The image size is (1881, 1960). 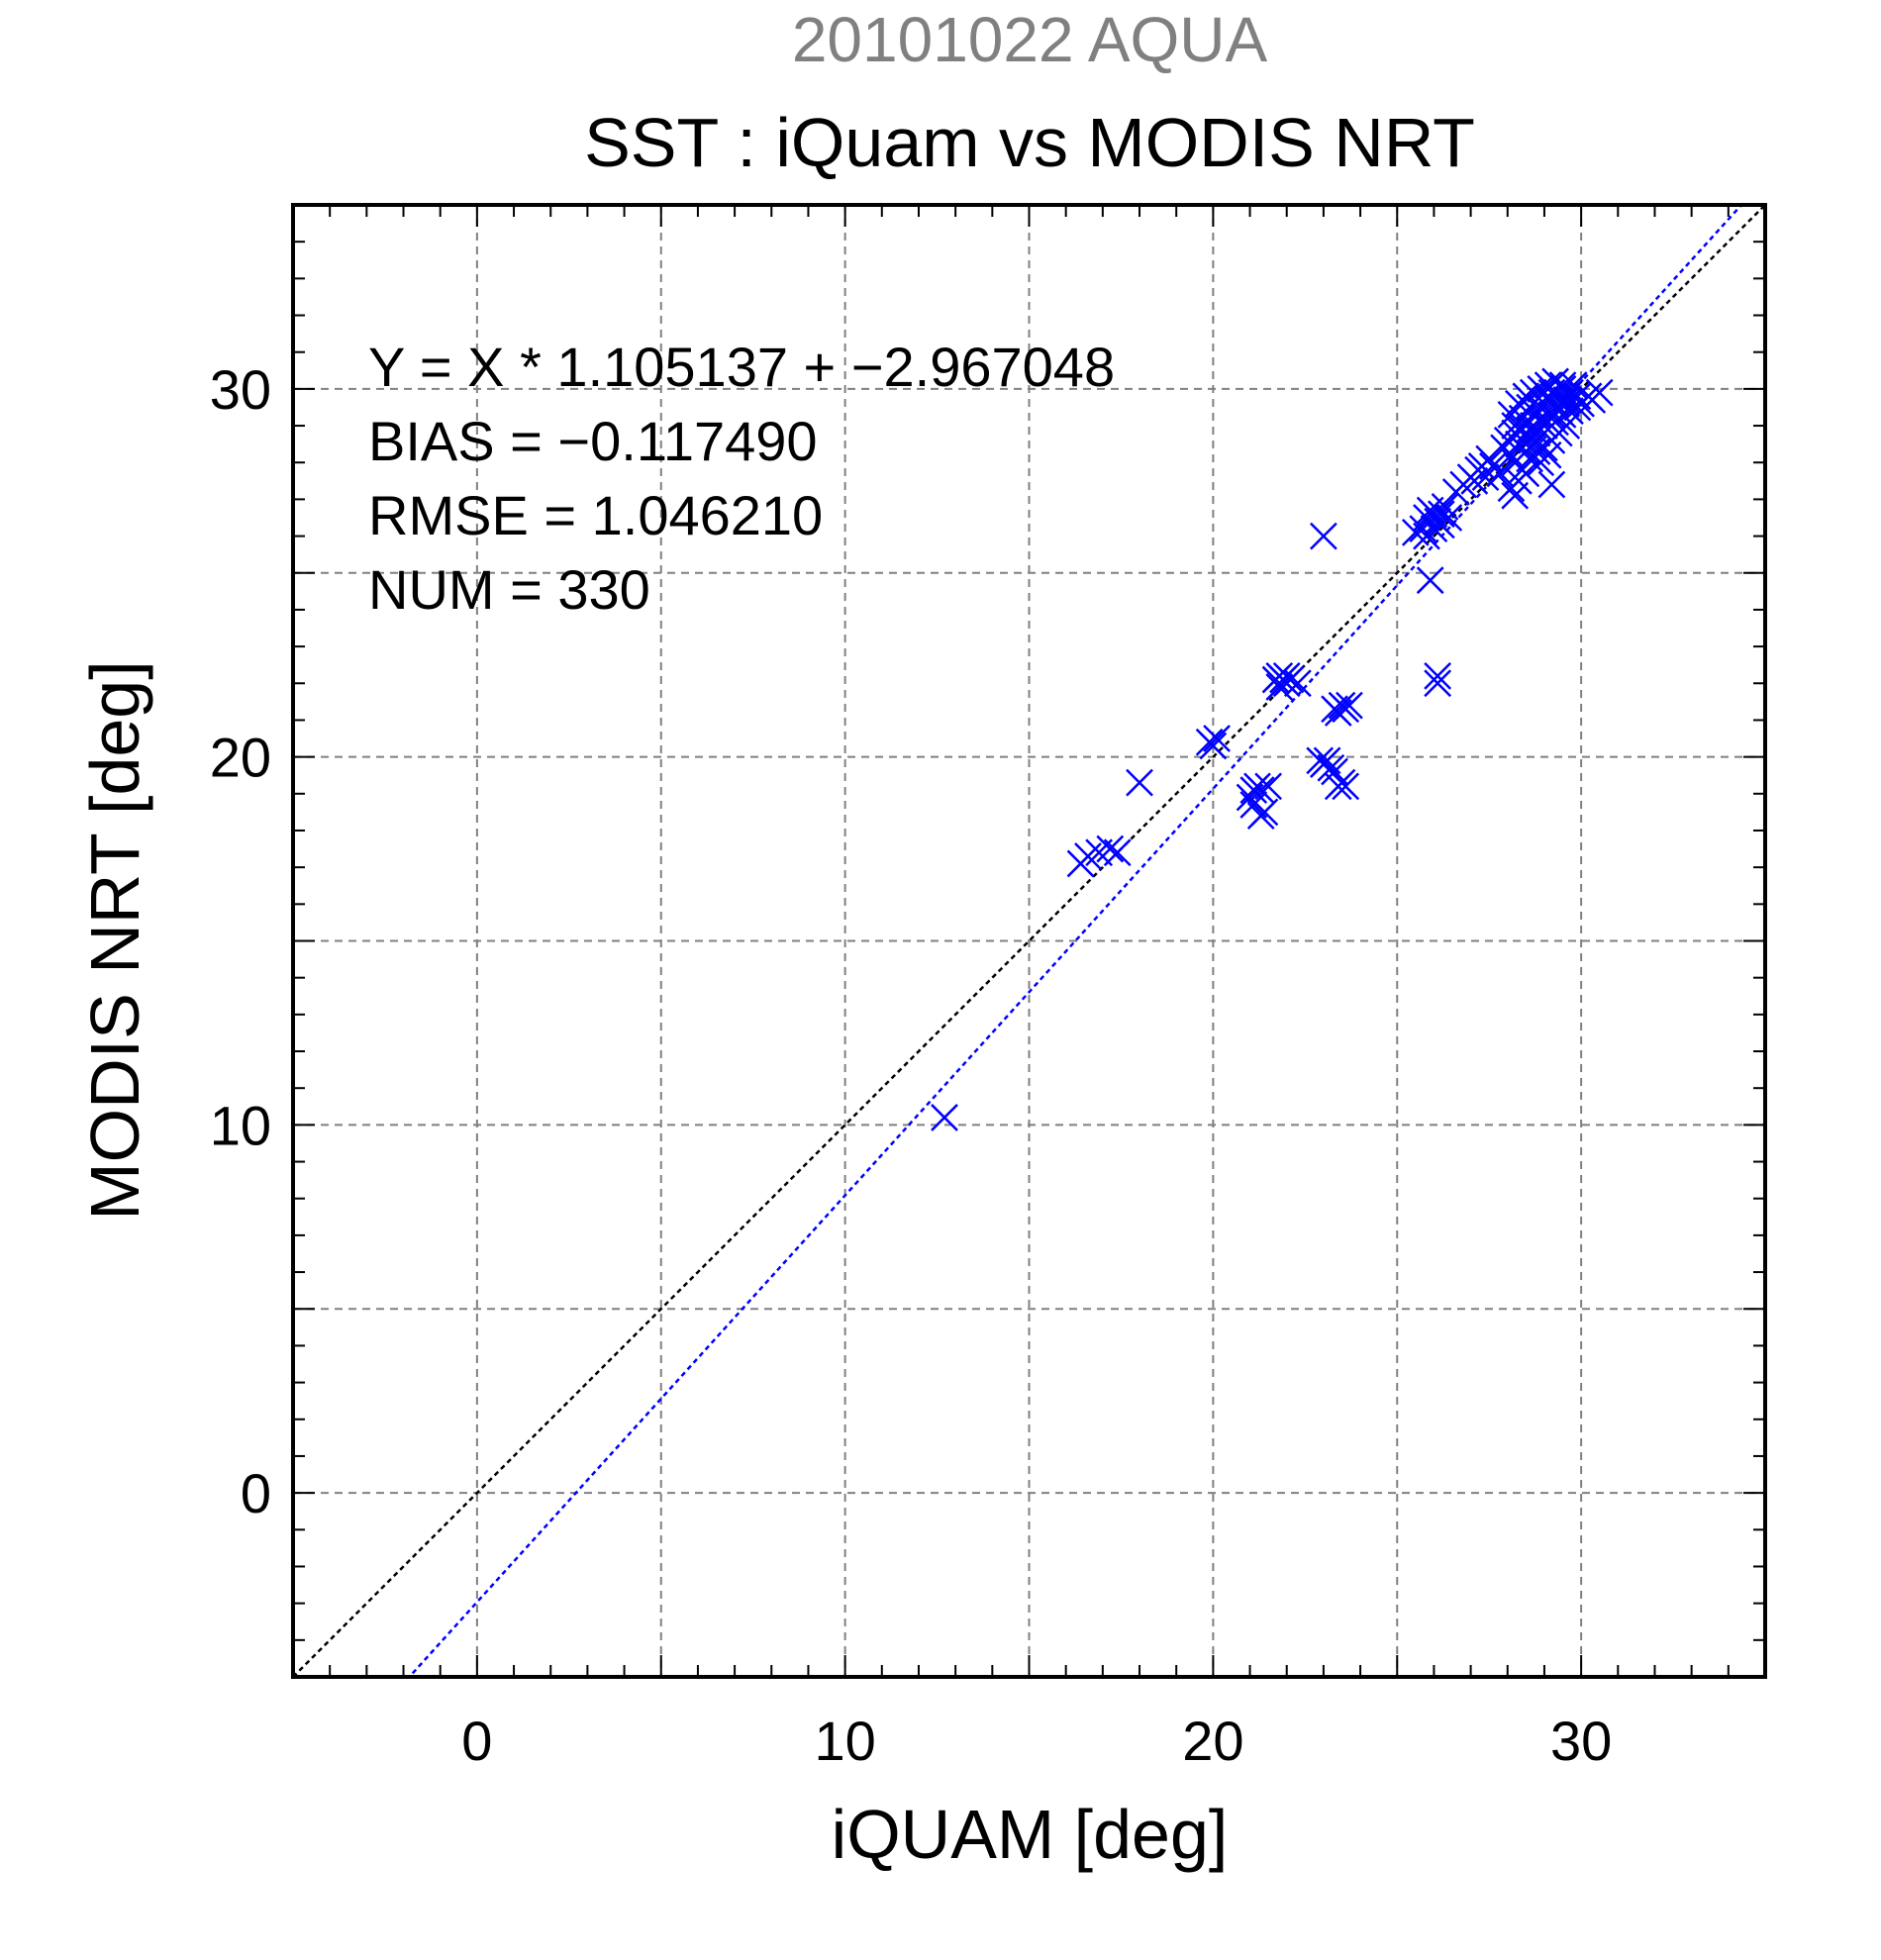 What do you see at coordinates (1030, 142) in the screenshot?
I see `chart-title: SST : iQuam vs MODIS NRT` at bounding box center [1030, 142].